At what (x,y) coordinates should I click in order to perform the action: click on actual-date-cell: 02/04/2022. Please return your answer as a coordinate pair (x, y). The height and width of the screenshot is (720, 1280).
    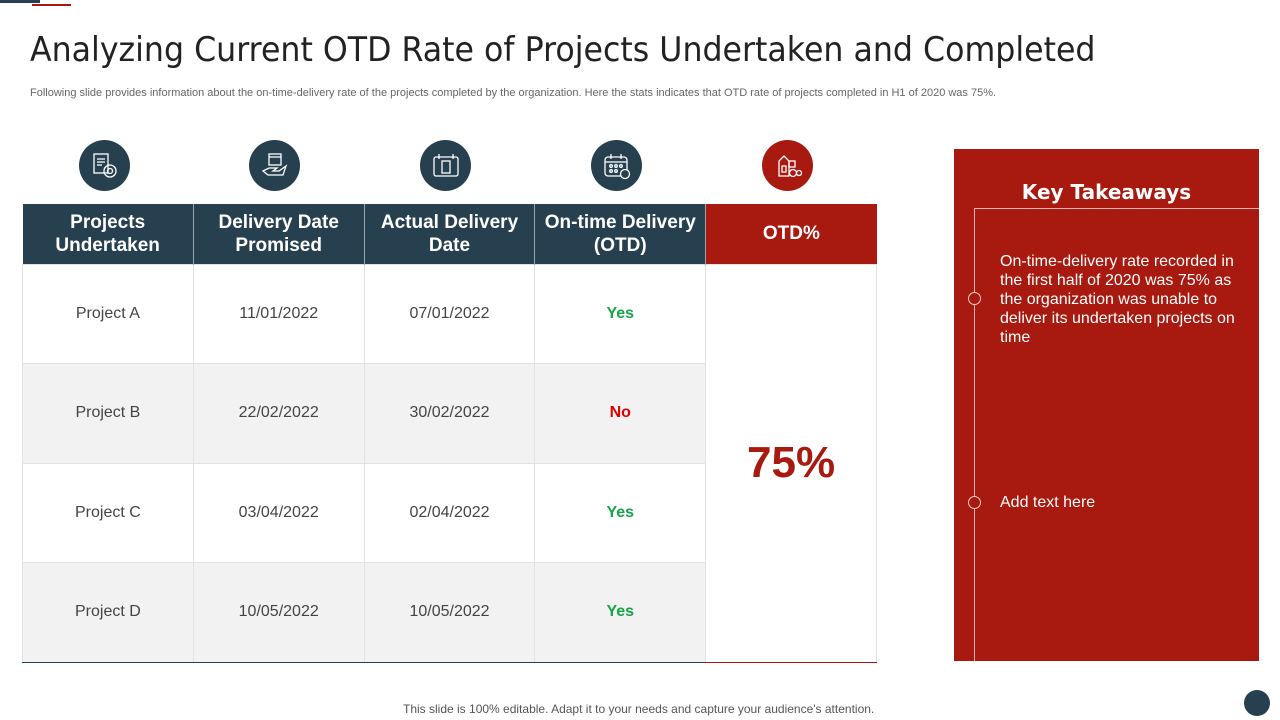
    Looking at the image, I should click on (449, 512).